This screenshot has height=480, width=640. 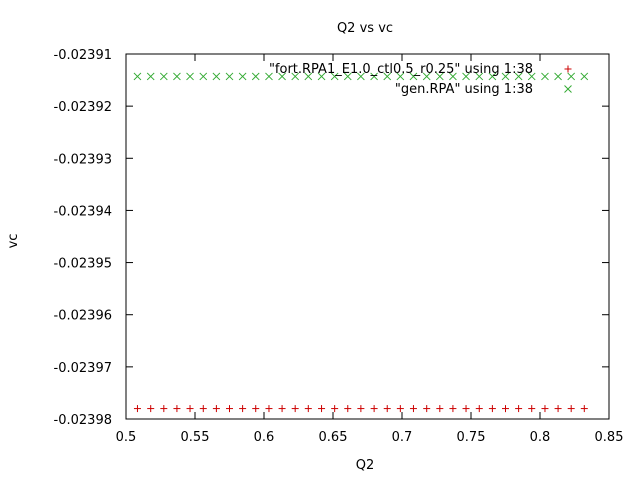 What do you see at coordinates (402, 437) in the screenshot?
I see `x-tick-label: 0.7` at bounding box center [402, 437].